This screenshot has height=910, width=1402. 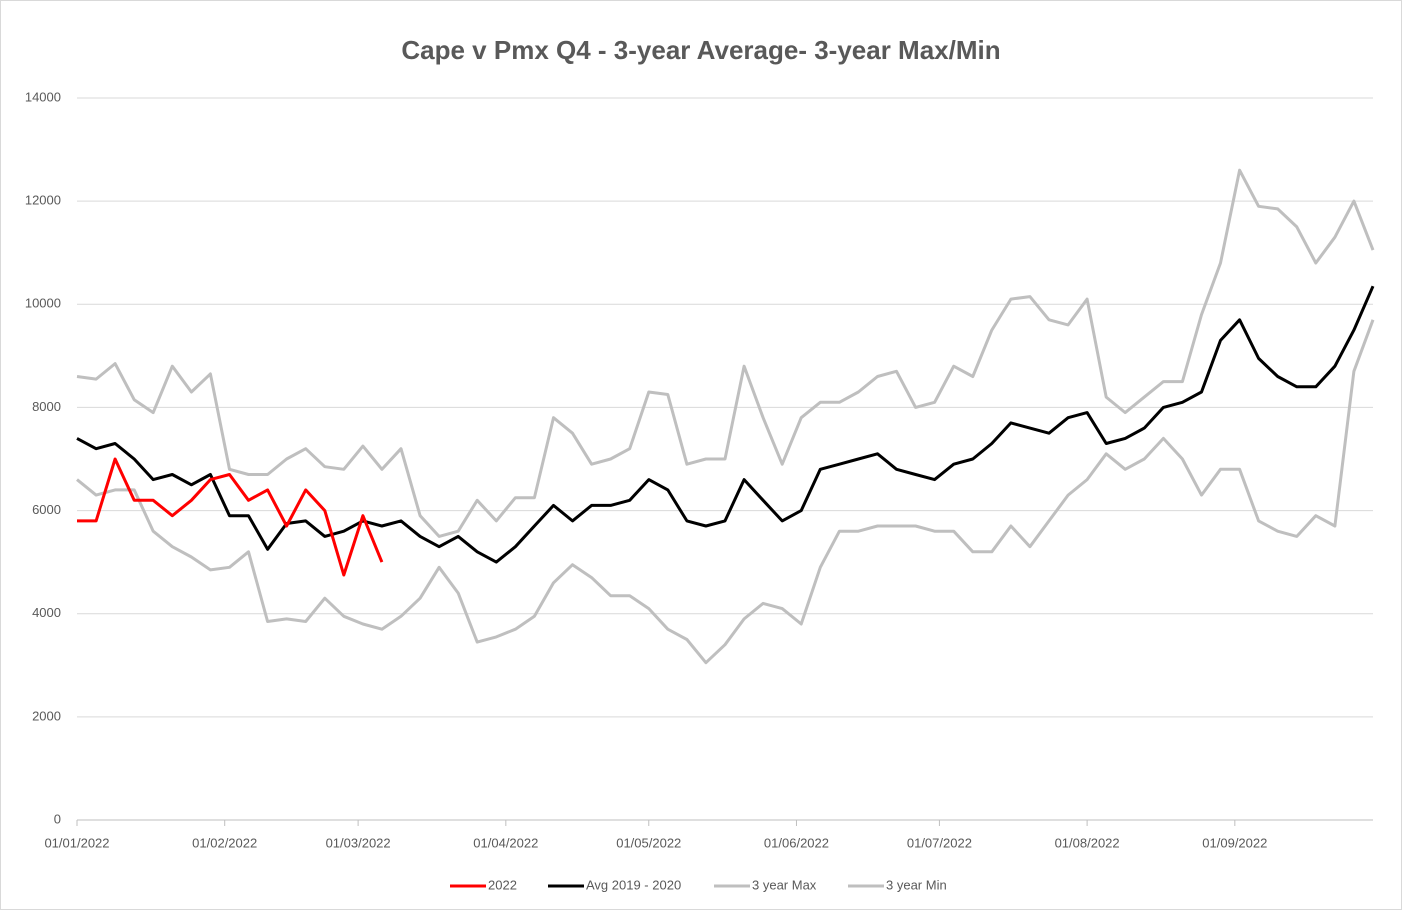 I want to click on y-tick-label: 6000, so click(x=46, y=509).